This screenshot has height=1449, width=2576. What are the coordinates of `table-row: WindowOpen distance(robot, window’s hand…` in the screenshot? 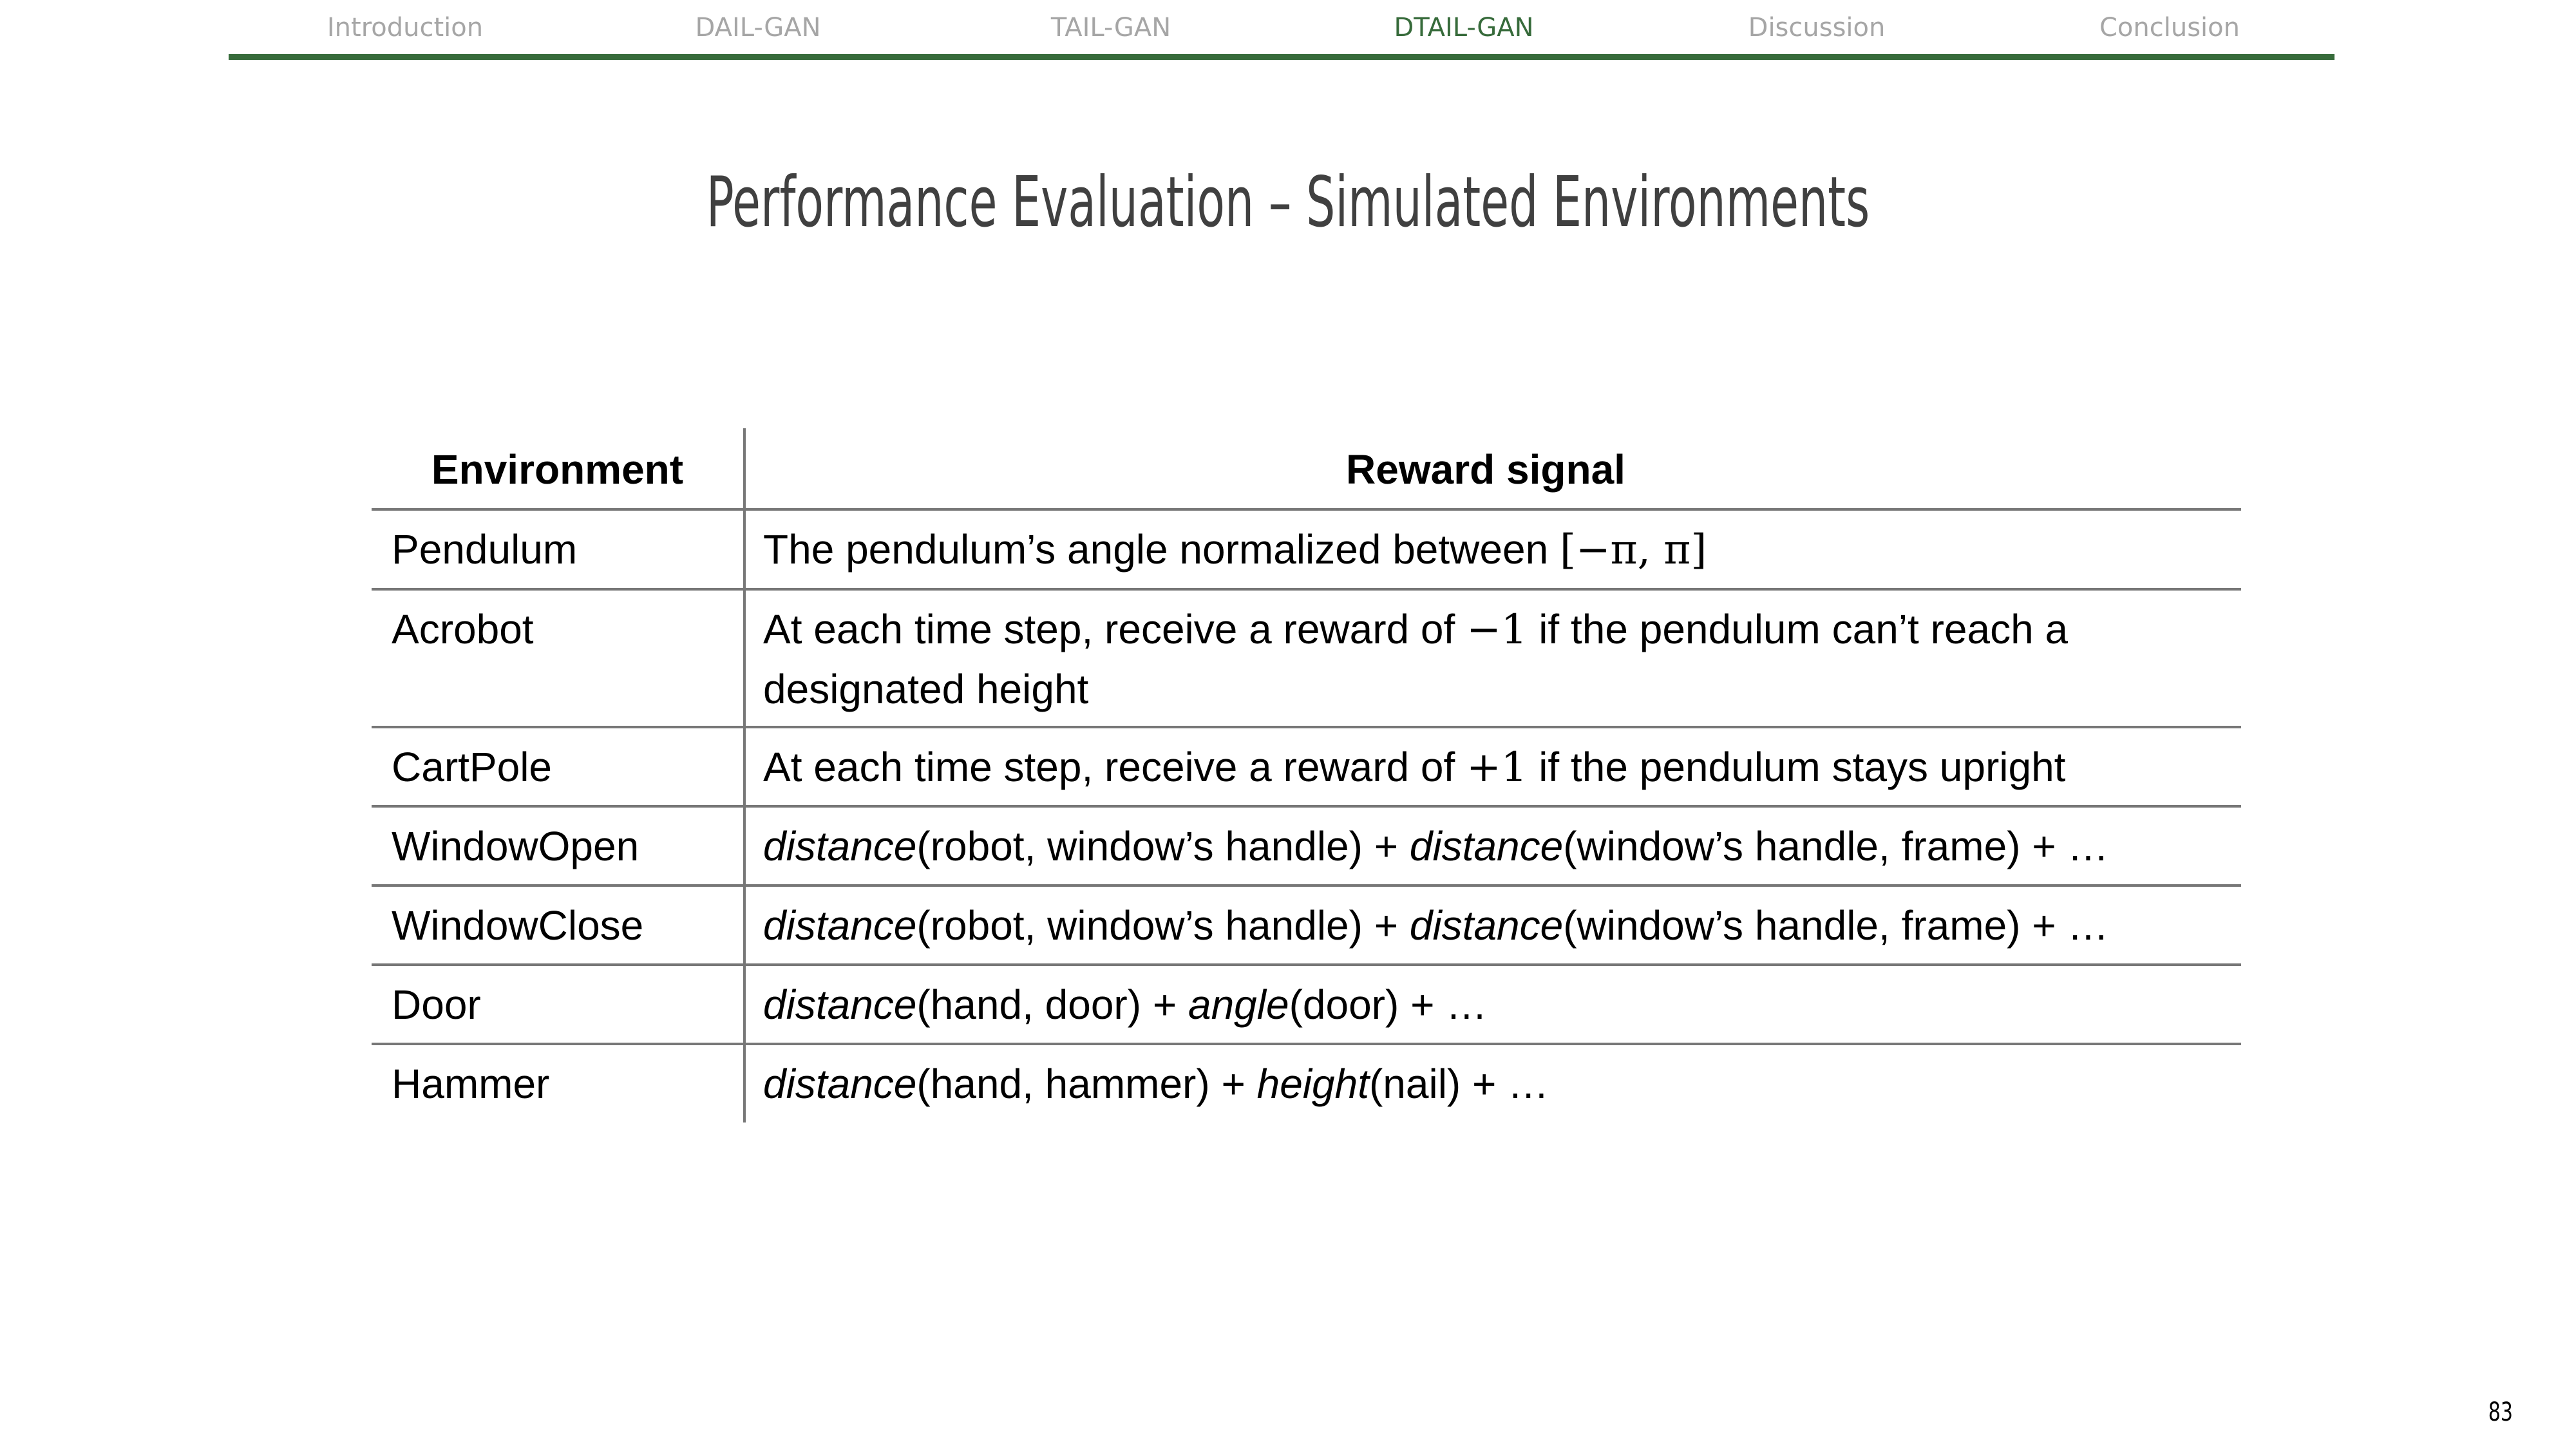 It's located at (1306, 847).